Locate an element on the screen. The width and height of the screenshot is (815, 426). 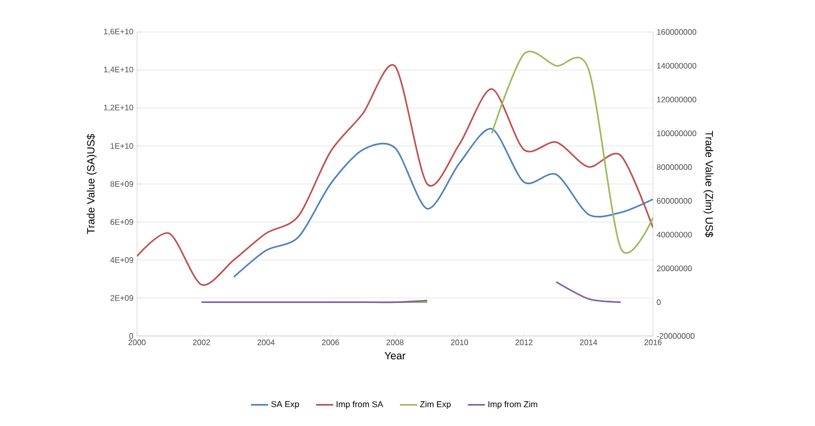
x-tick-label: 2016 is located at coordinates (653, 343).